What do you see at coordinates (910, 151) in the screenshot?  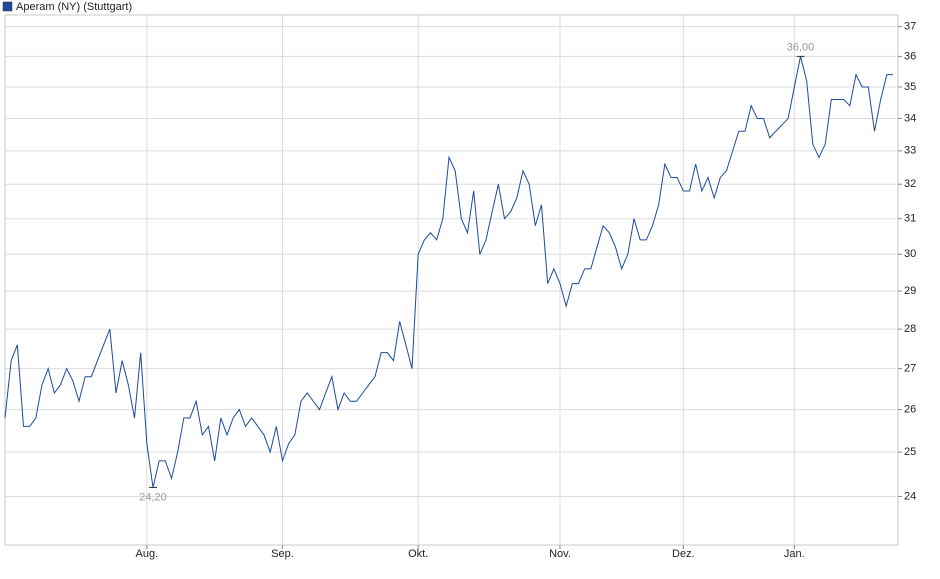 I see `y-tick-label: 33` at bounding box center [910, 151].